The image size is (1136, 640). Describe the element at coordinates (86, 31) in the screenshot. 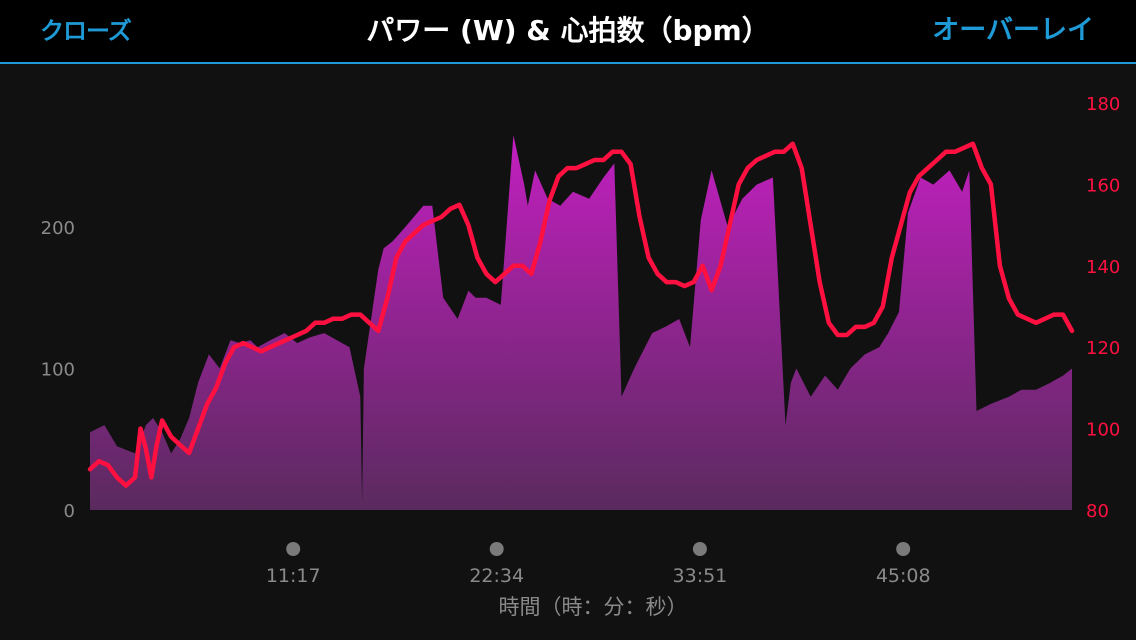

I see `close-button: クローズ` at that location.